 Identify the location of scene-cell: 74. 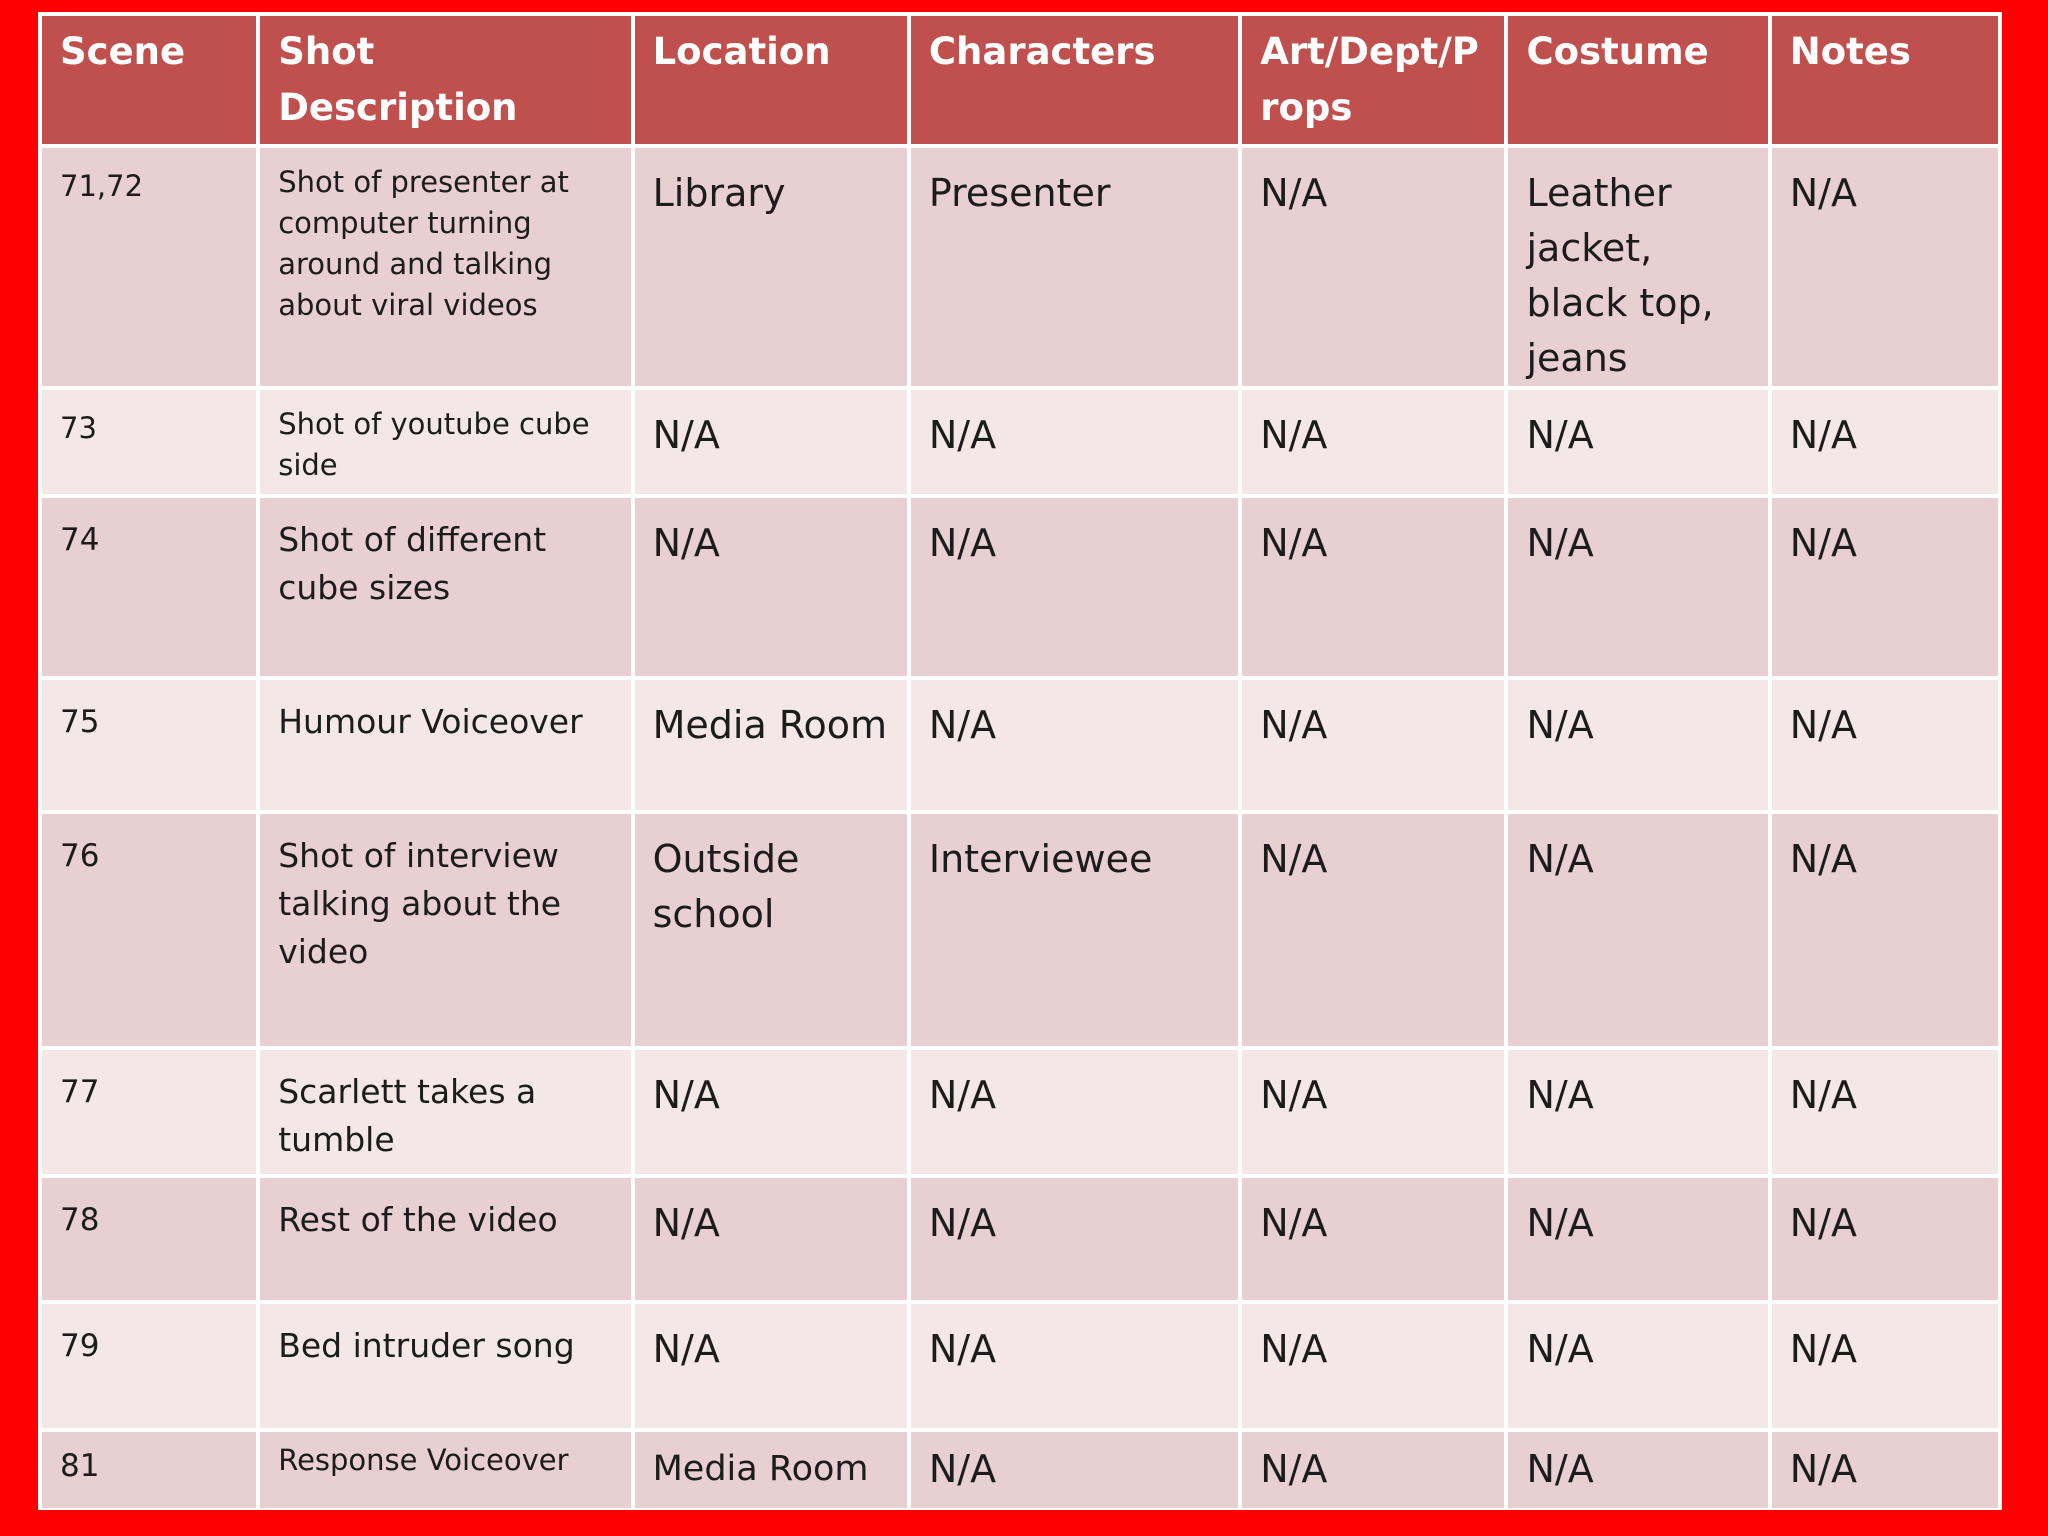
(149, 587).